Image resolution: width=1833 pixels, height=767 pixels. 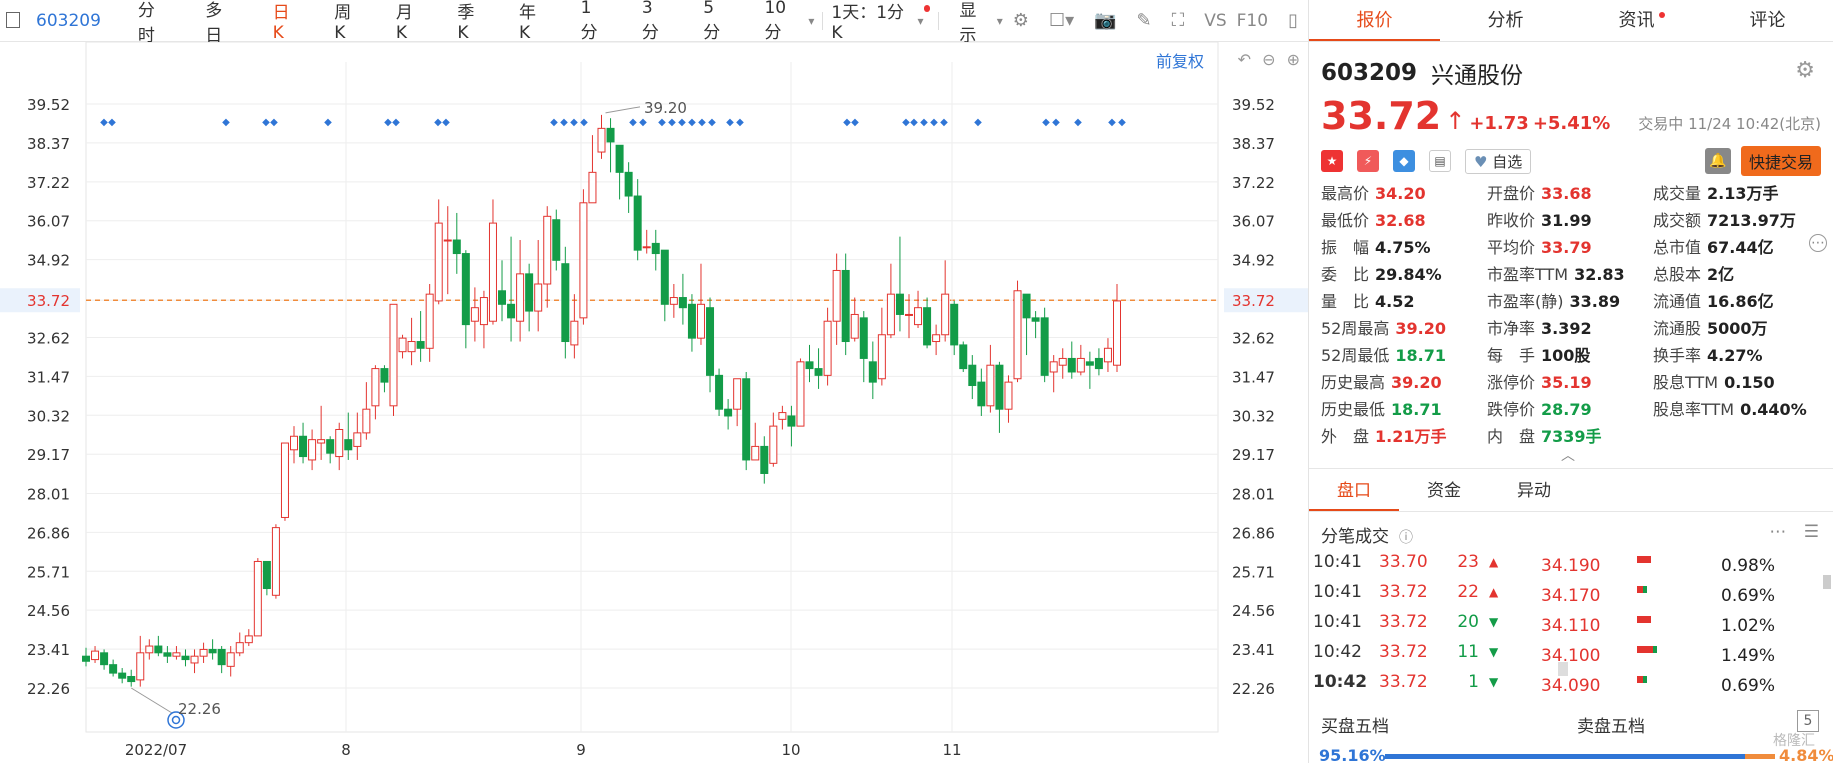 I want to click on tab-news: 资讯, so click(x=1636, y=20).